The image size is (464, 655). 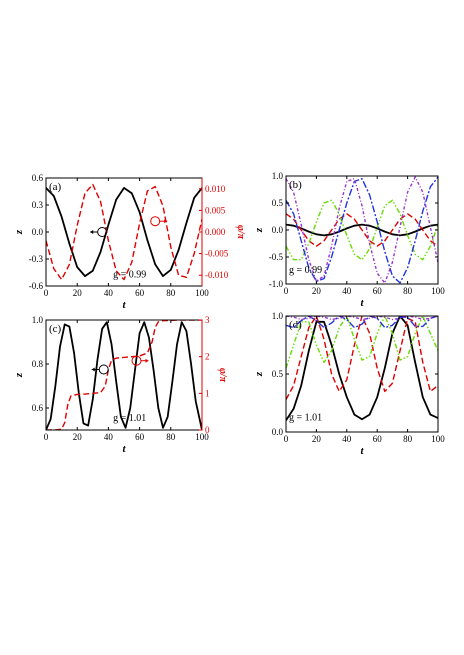 What do you see at coordinates (215, 189) in the screenshot?
I see `y-right-tick-label: 0.010` at bounding box center [215, 189].